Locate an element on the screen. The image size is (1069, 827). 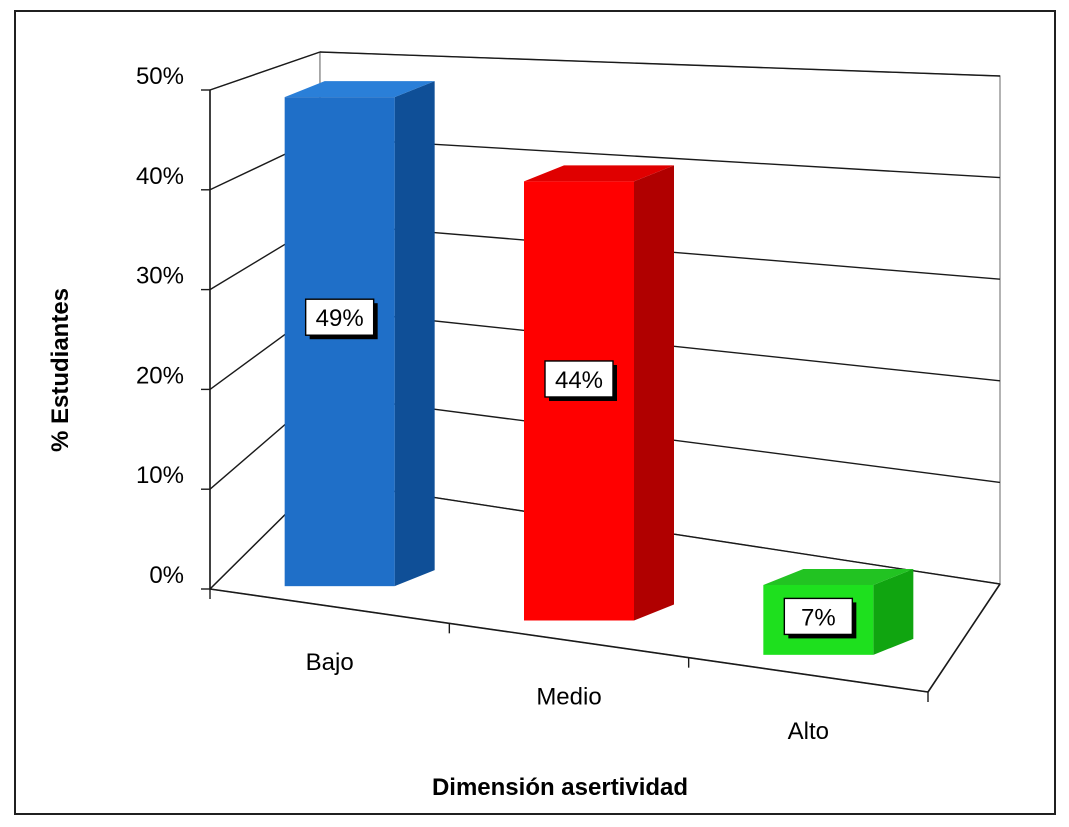
x-tick-label: Bajo is located at coordinates (330, 662).